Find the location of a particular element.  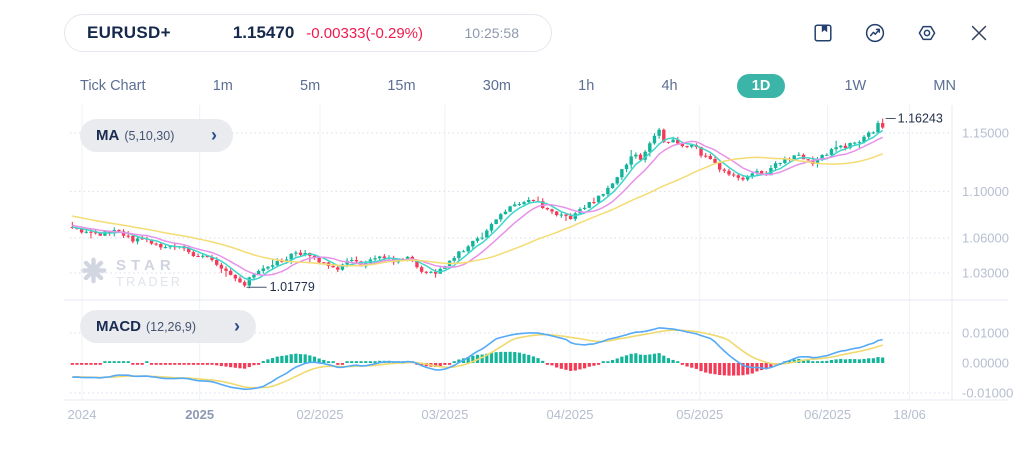

tab-1h: 1h is located at coordinates (586, 86).